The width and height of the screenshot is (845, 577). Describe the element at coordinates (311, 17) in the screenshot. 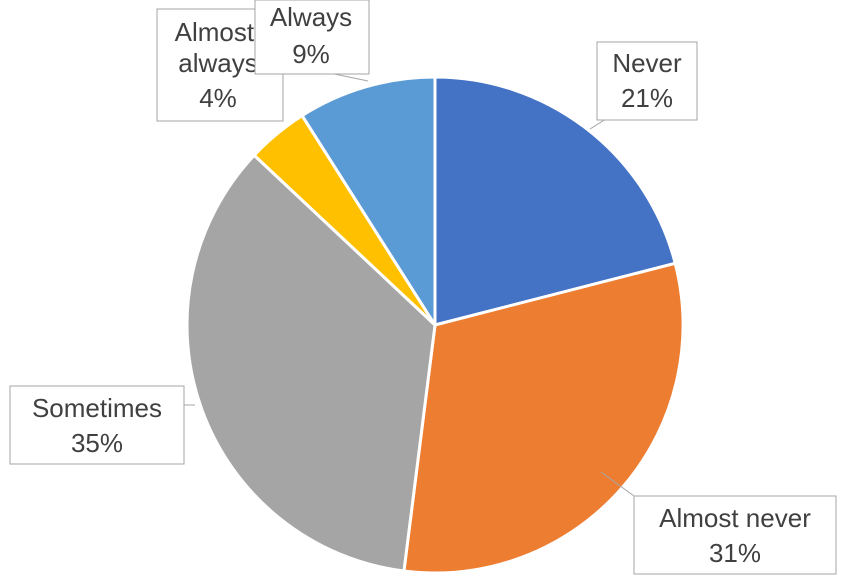

I see `label-always-name: Always` at that location.